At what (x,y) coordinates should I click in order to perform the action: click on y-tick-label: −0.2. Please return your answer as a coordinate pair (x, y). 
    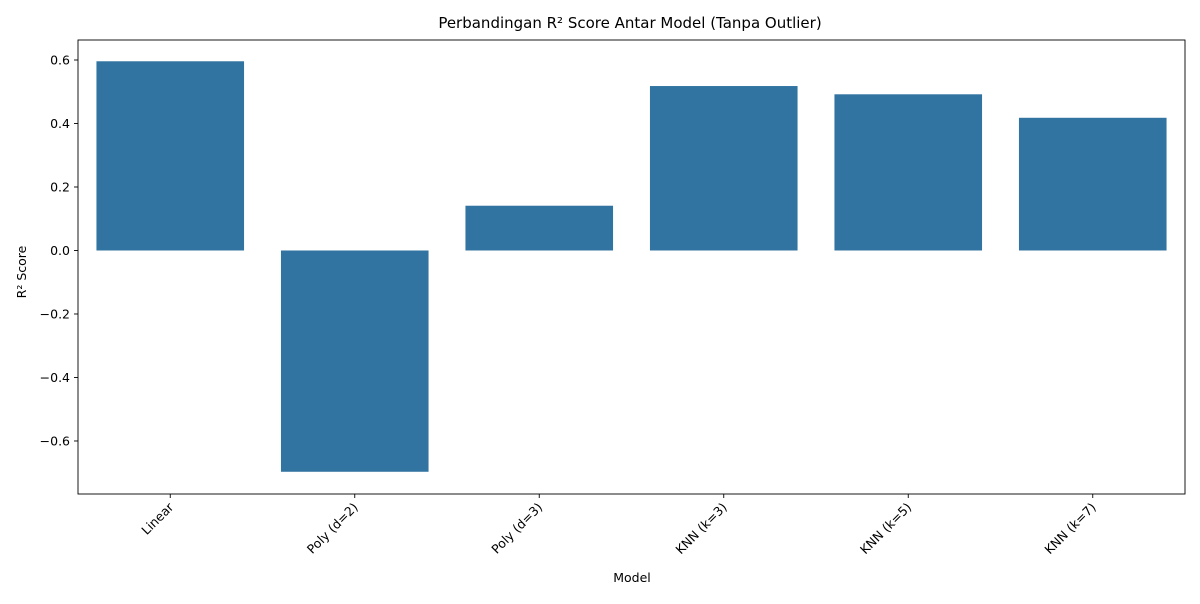
    Looking at the image, I should click on (55, 313).